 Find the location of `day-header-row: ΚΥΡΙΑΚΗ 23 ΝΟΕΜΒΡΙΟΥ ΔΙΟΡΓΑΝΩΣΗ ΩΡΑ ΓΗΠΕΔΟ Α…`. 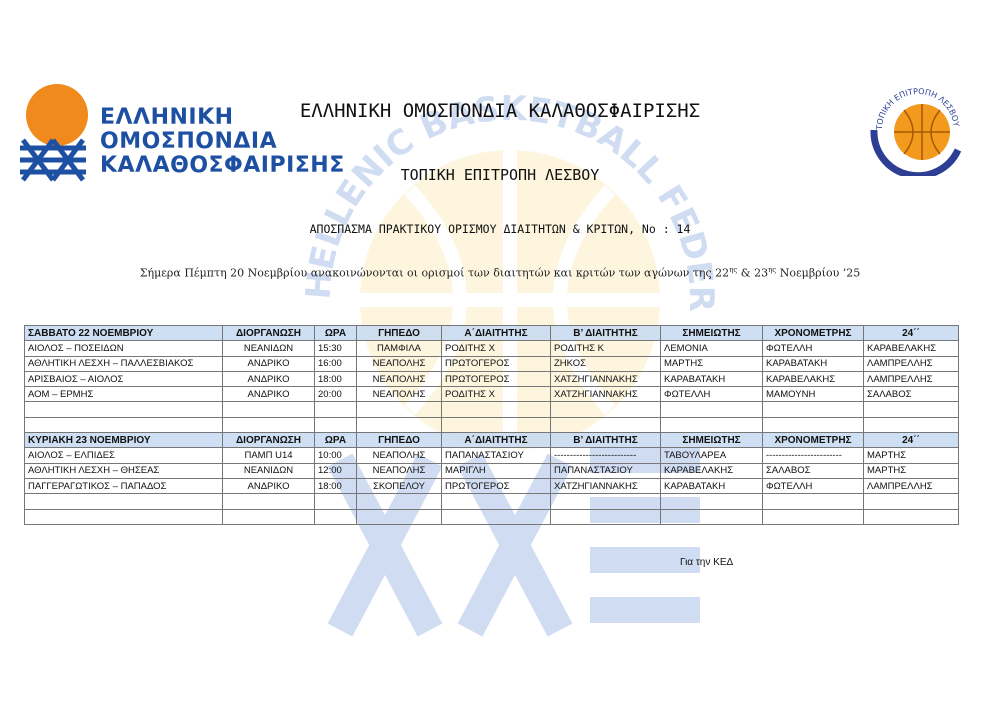

day-header-row: ΚΥΡΙΑΚΗ 23 ΝΟΕΜΒΡΙΟΥ ΔΙΟΡΓΑΝΩΣΗ ΩΡΑ ΓΗΠΕΔΟ Α… is located at coordinates (491, 440).